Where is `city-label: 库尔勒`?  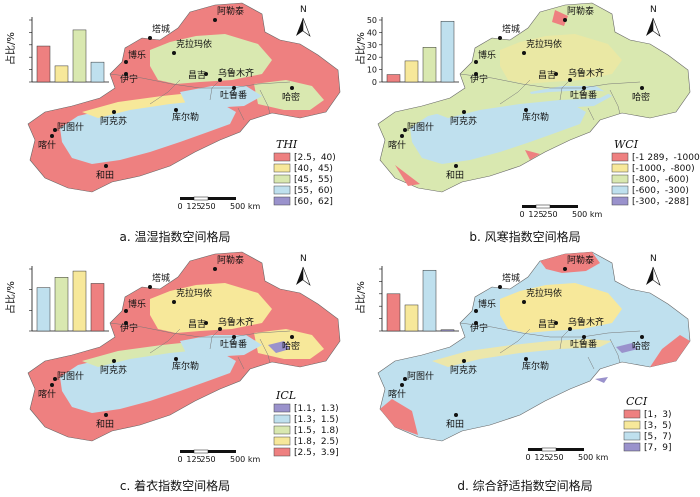
city-label: 库尔勒 is located at coordinates (185, 366).